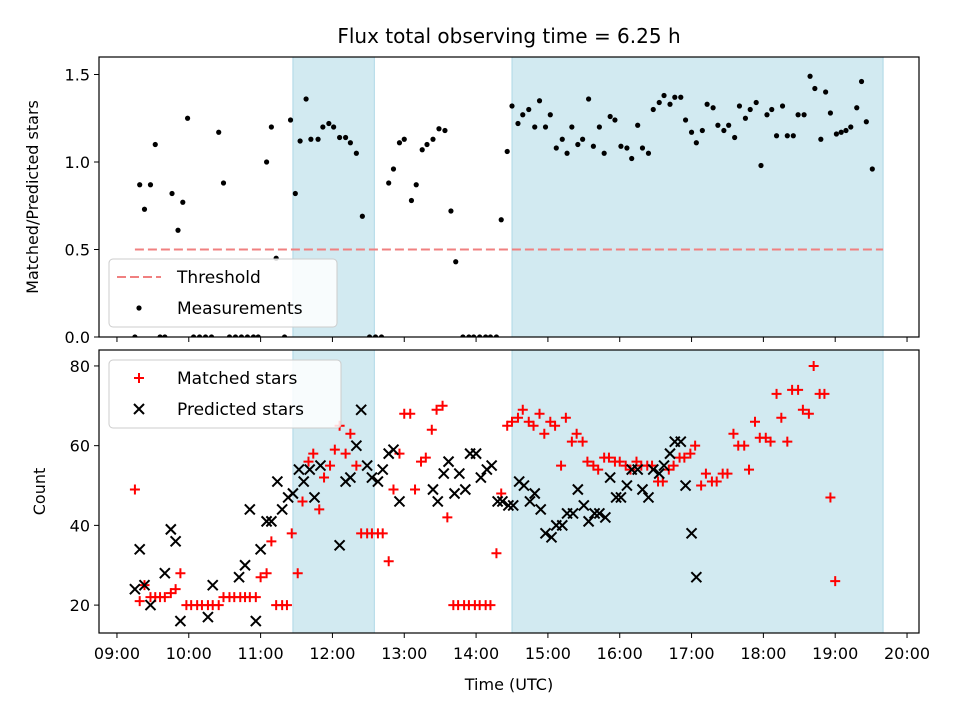 The height and width of the screenshot is (720, 960). What do you see at coordinates (404, 653) in the screenshot?
I see `x-tick-label: 13:00` at bounding box center [404, 653].